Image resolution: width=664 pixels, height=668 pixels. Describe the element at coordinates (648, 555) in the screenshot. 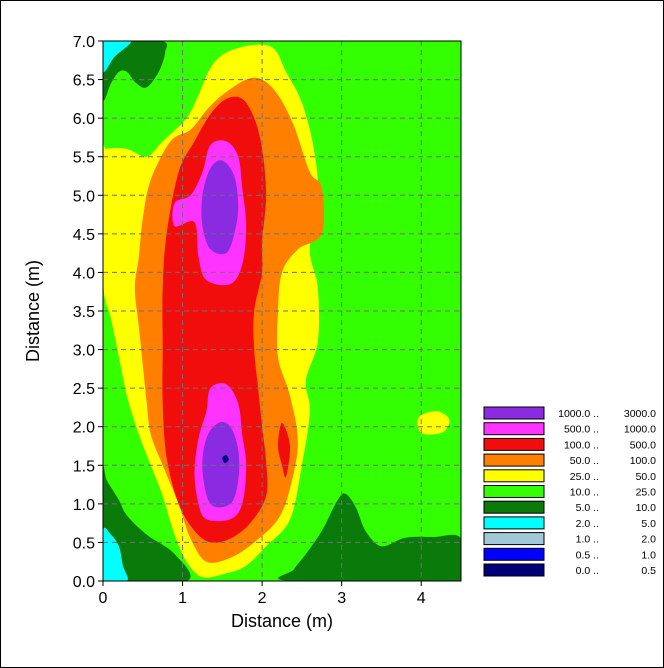

I see `legend-label-9: 1.0` at that location.